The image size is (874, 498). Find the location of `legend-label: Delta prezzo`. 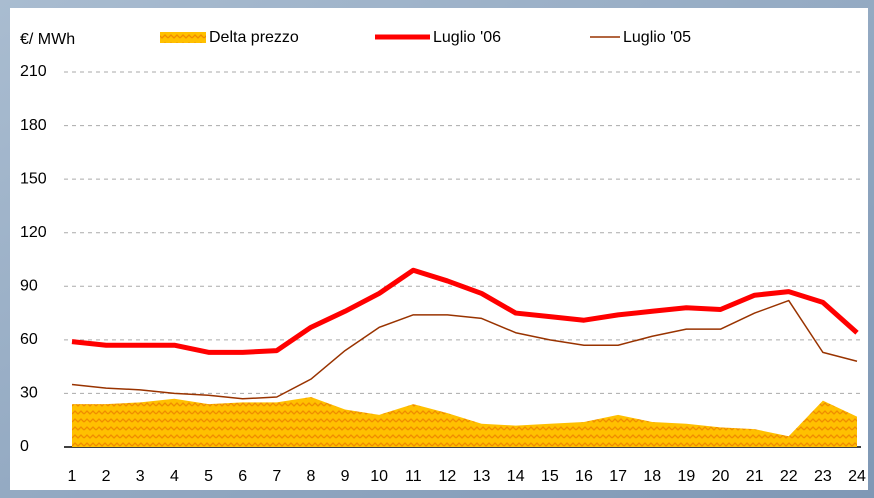

legend-label: Delta prezzo is located at coordinates (254, 37).